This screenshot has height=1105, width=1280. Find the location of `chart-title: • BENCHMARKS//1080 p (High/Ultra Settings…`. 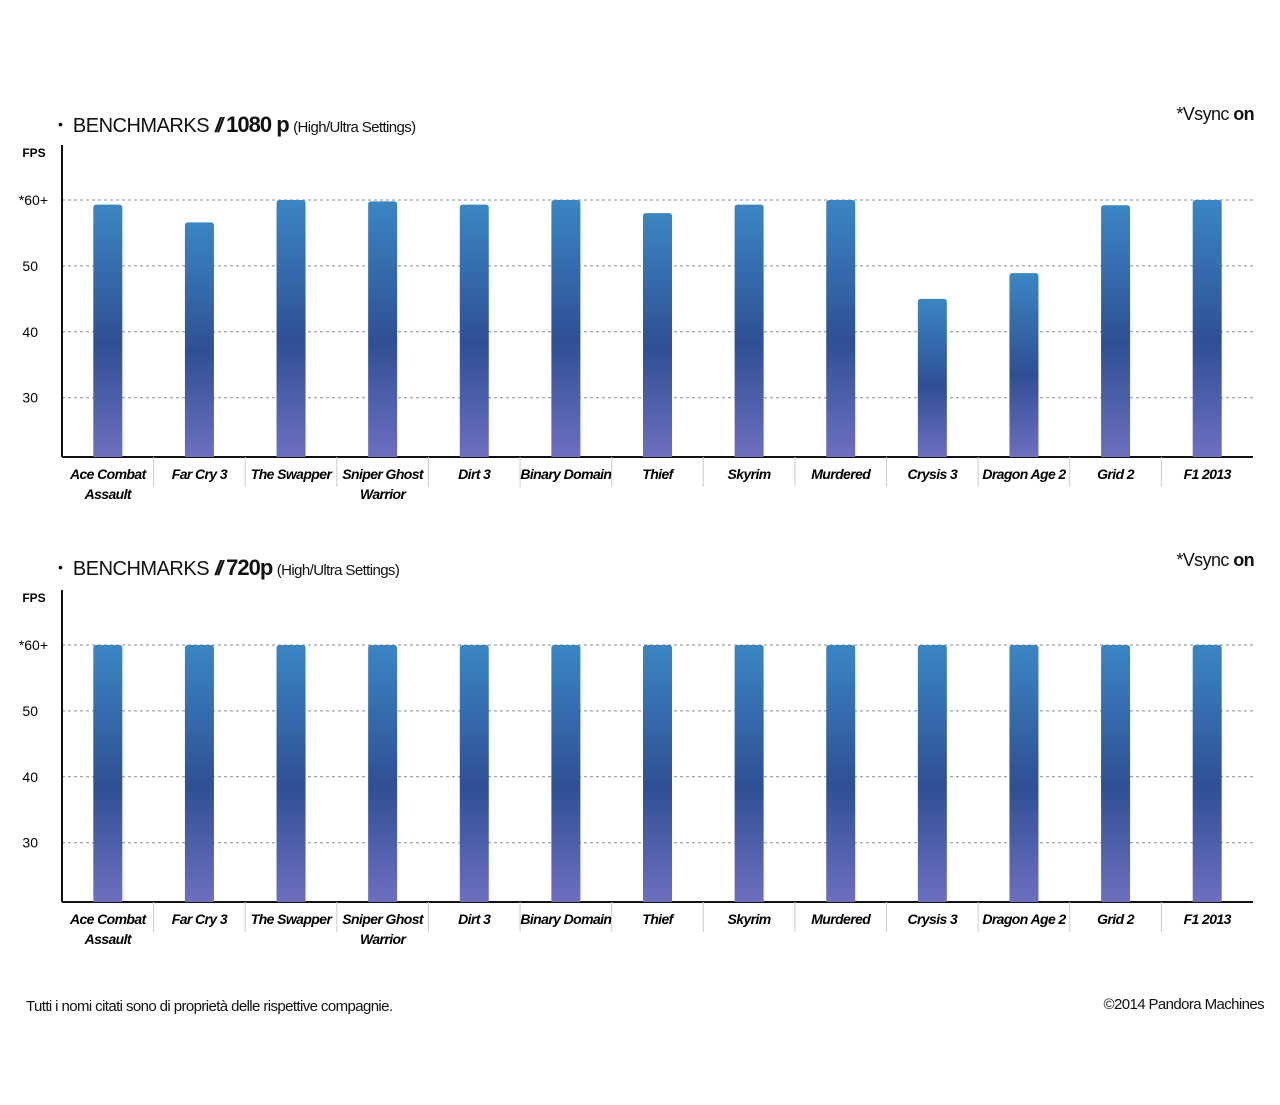

chart-title: • BENCHMARKS//1080 p (High/Ultra Settings… is located at coordinates (237, 125).